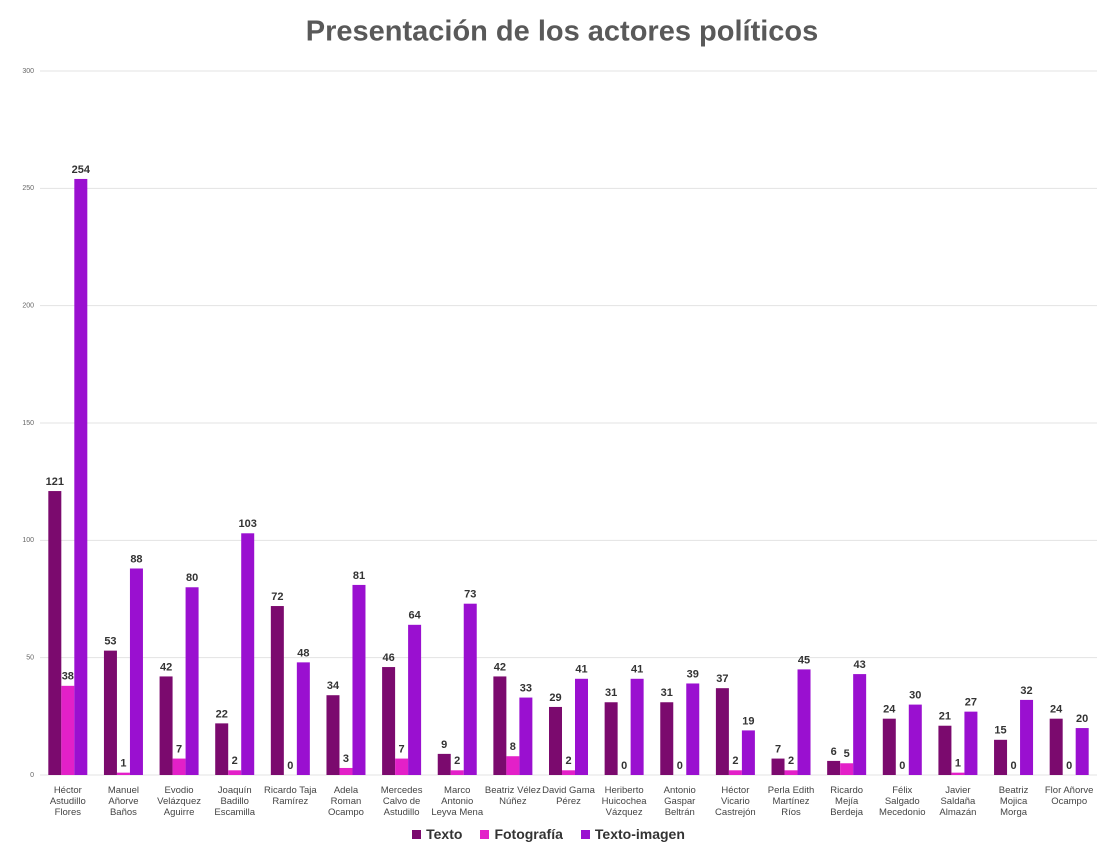 Image resolution: width=1097 pixels, height=849 pixels. I want to click on y-tick-label: 0, so click(32, 775).